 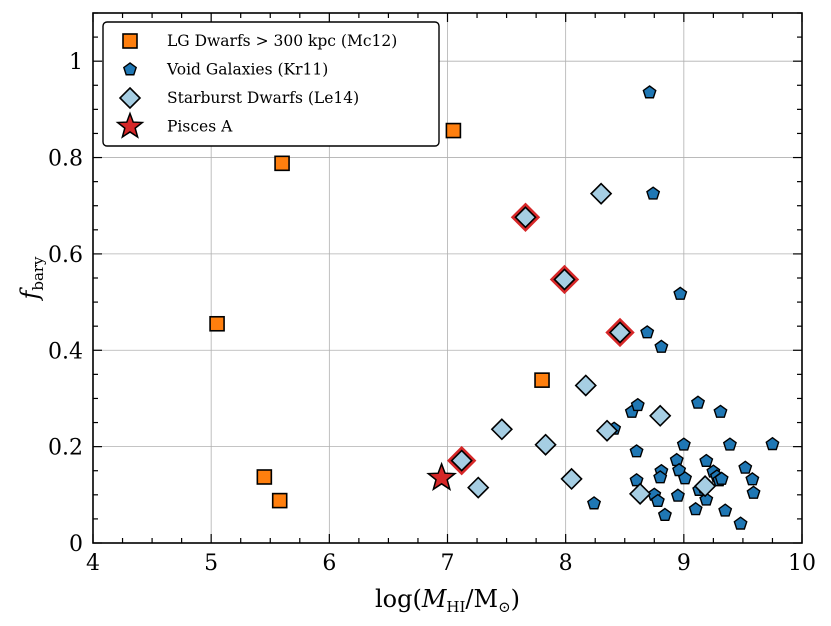 I want to click on legend-marker-pentagon, so click(x=130, y=69).